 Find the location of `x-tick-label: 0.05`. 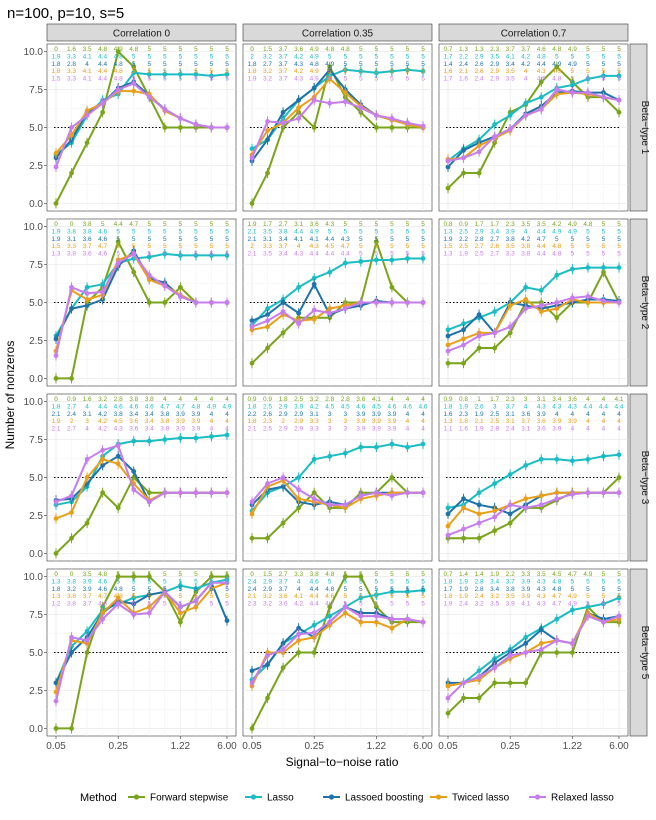

x-tick-label: 0.05 is located at coordinates (448, 746).